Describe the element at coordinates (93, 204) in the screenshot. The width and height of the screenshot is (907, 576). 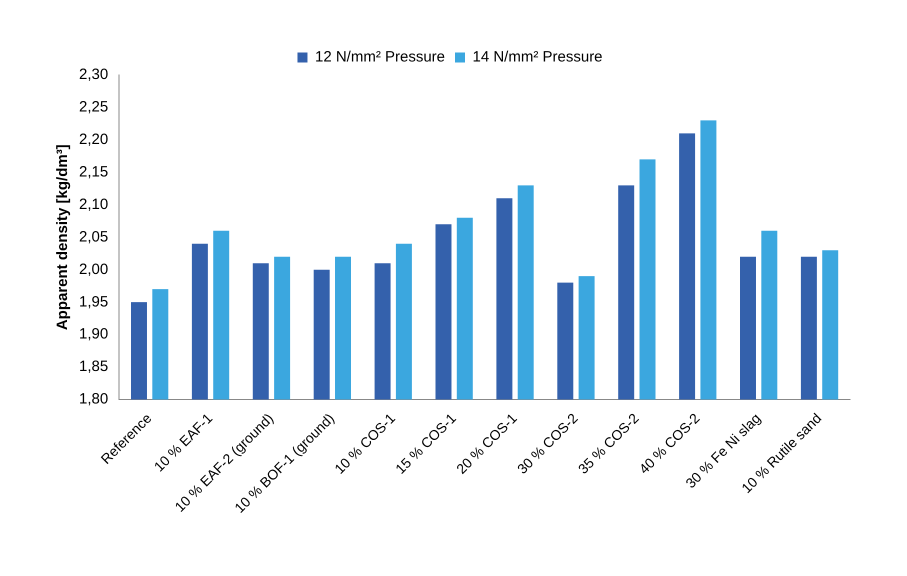
I see `y-tick-label: 2,10` at that location.